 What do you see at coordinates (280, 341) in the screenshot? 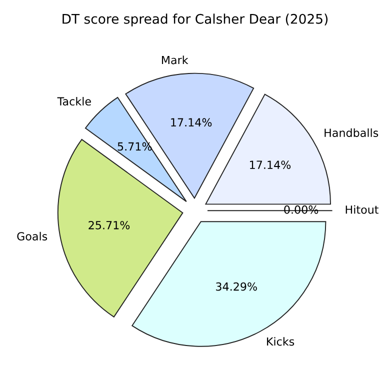
I see `slice-label: Kicks` at bounding box center [280, 341].